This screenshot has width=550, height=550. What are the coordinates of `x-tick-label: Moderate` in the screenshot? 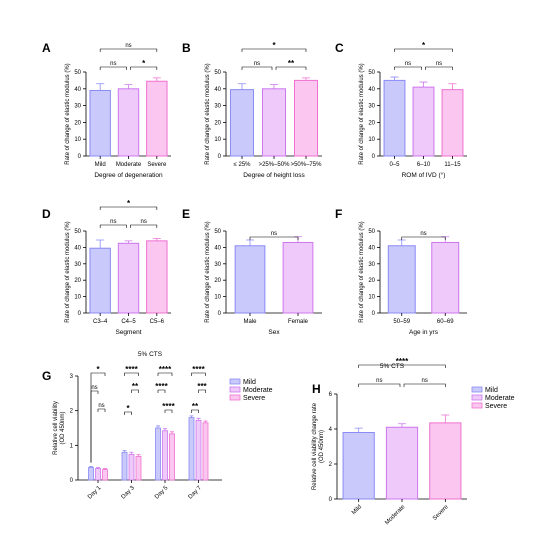 It's located at (129, 165).